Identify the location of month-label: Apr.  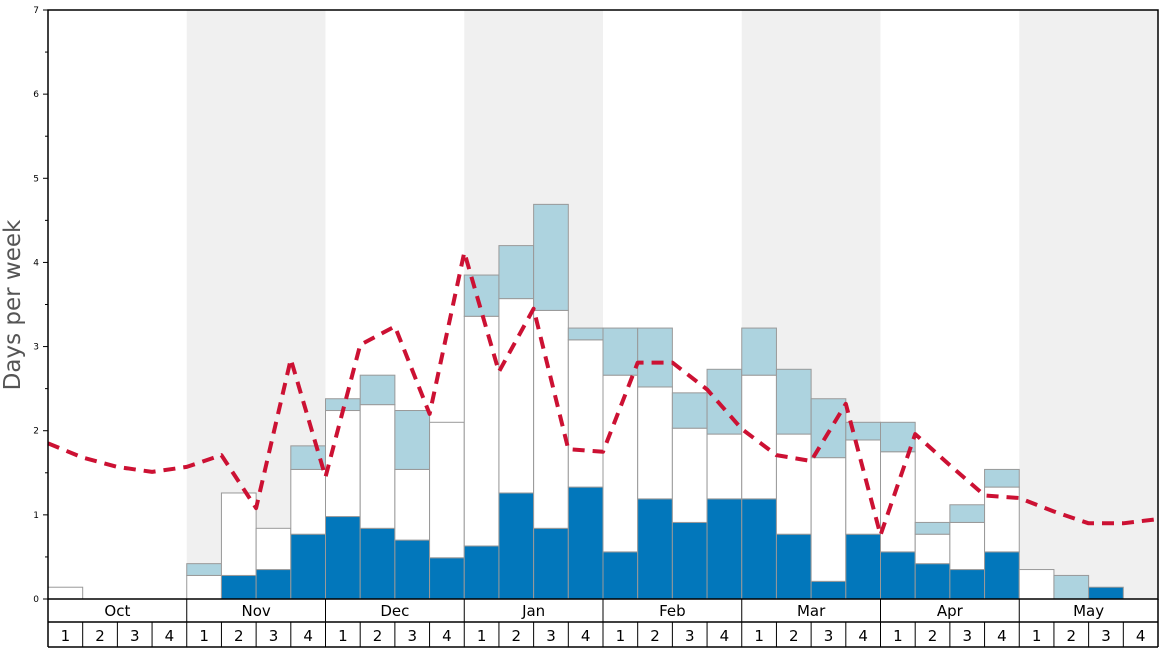
(950, 611).